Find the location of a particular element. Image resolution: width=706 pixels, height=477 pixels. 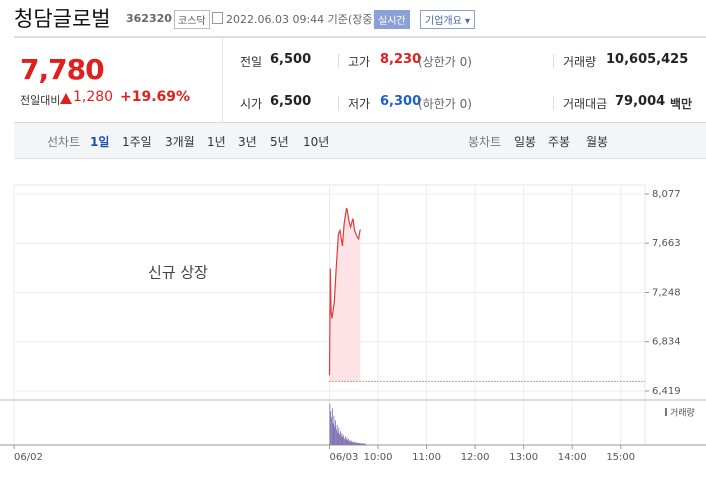

quote-value: 6,300 is located at coordinates (401, 101).